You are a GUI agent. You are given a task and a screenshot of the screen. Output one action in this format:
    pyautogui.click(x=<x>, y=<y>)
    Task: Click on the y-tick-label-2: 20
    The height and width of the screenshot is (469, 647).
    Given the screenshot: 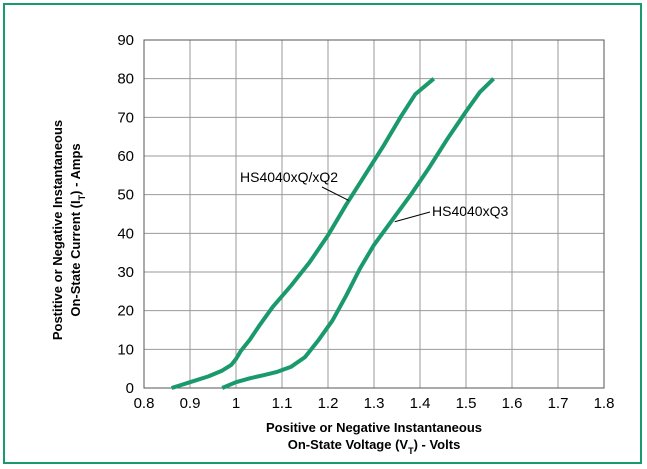 What is the action you would take?
    pyautogui.click(x=125, y=311)
    